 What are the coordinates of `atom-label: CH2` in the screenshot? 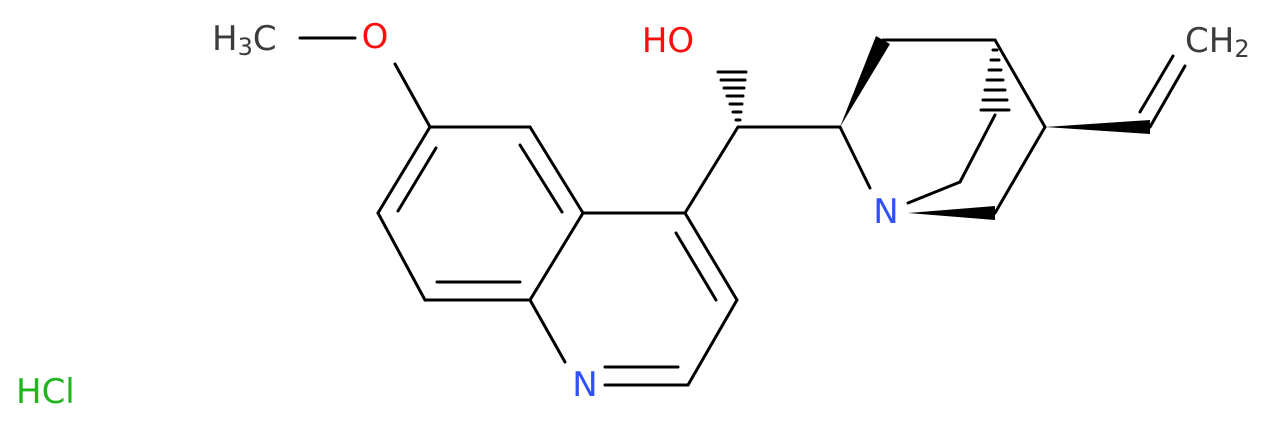 It's located at (1217, 42).